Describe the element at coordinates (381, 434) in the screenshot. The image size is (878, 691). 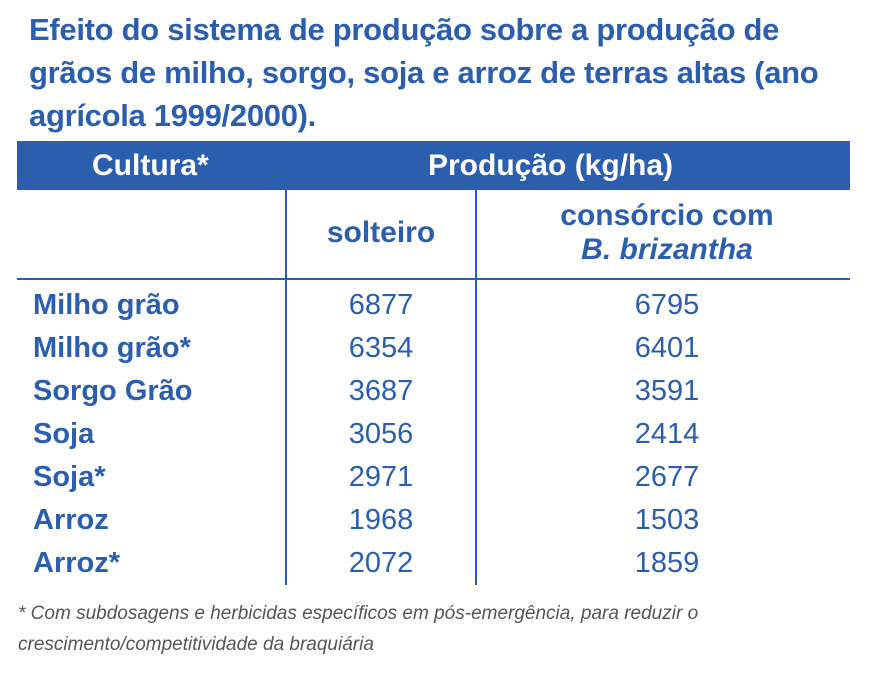
I see `cell-solteiro: 3056` at that location.